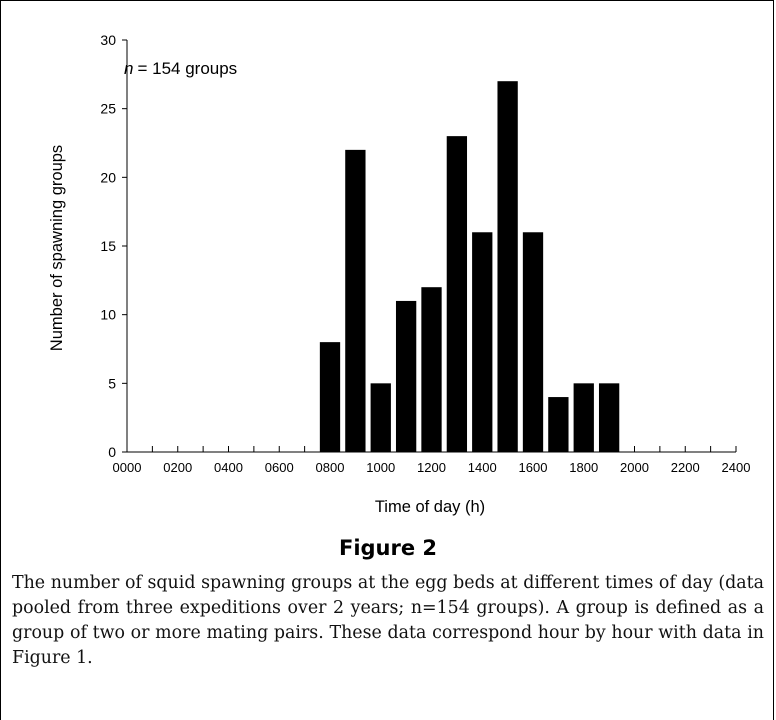  What do you see at coordinates (177, 467) in the screenshot?
I see `x-tick-label: 0200` at bounding box center [177, 467].